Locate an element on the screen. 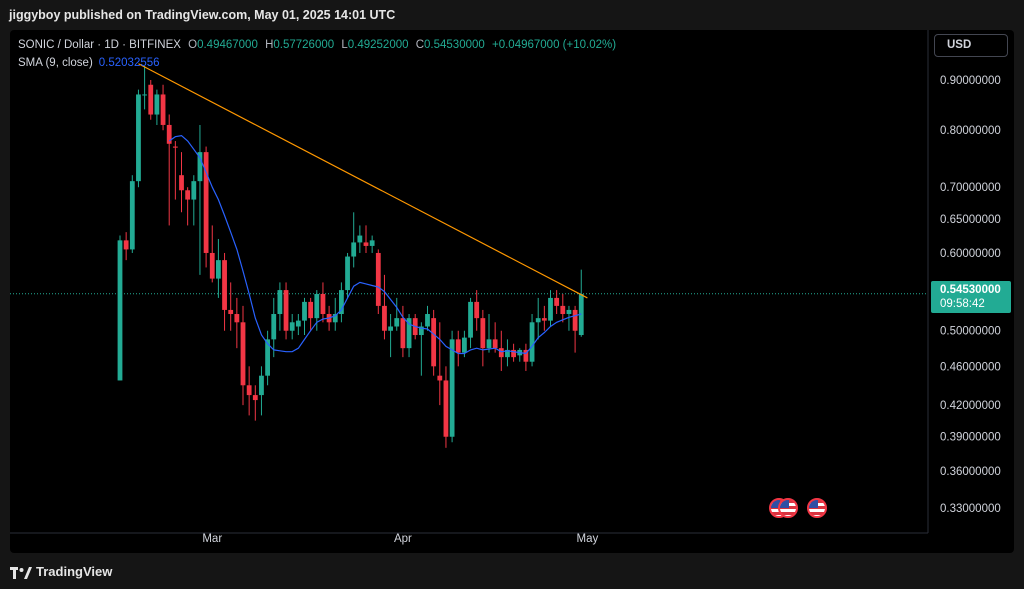 Image resolution: width=1024 pixels, height=589 pixels. y-tick-label: 0.39000000 is located at coordinates (970, 438).